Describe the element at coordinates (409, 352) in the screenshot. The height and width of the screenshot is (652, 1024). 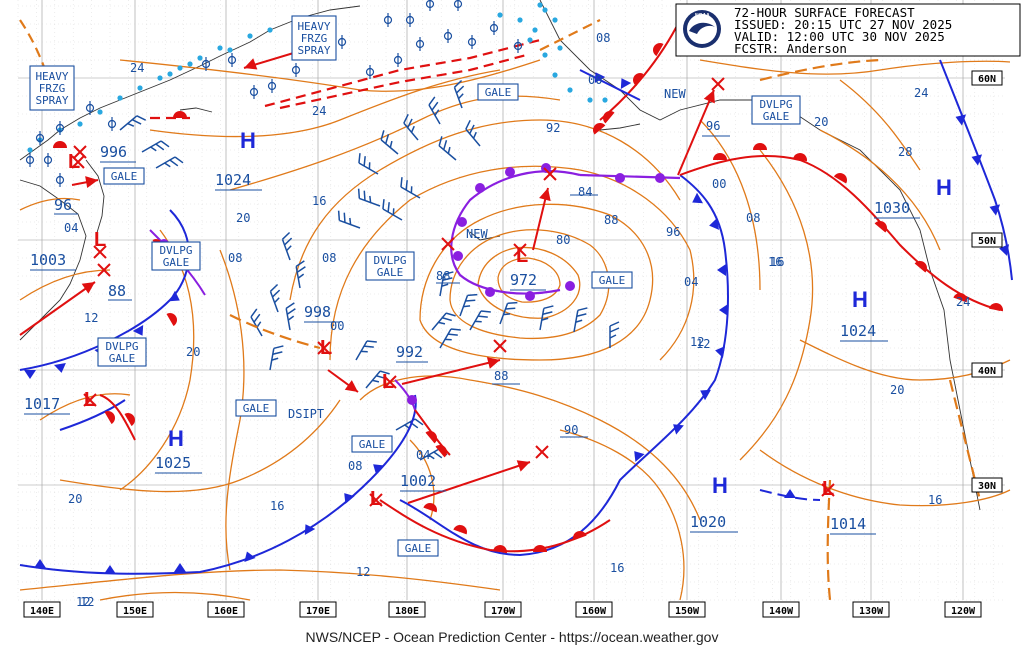
I see `low-pressure-992: 992` at that location.